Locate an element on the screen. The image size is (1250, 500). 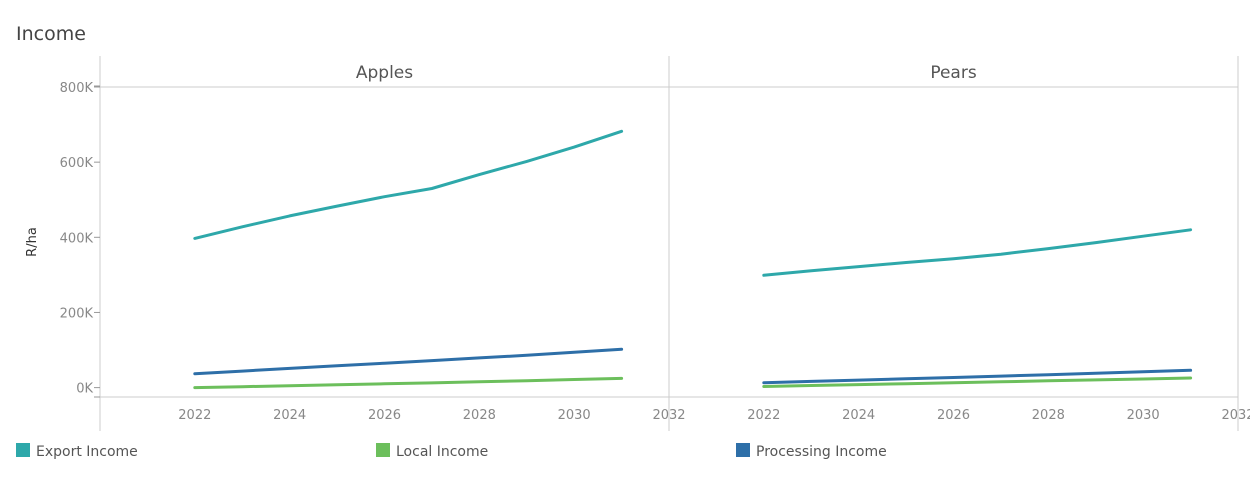
panel-title-apples: Apples is located at coordinates (384, 73).